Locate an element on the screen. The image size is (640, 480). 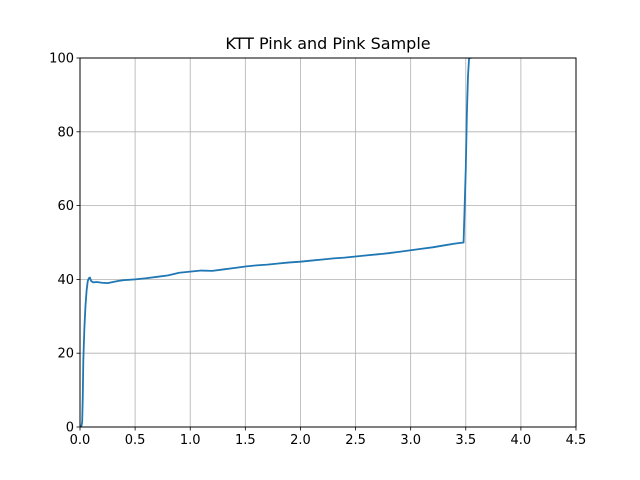
x-tick-label: 1.5 is located at coordinates (245, 440).